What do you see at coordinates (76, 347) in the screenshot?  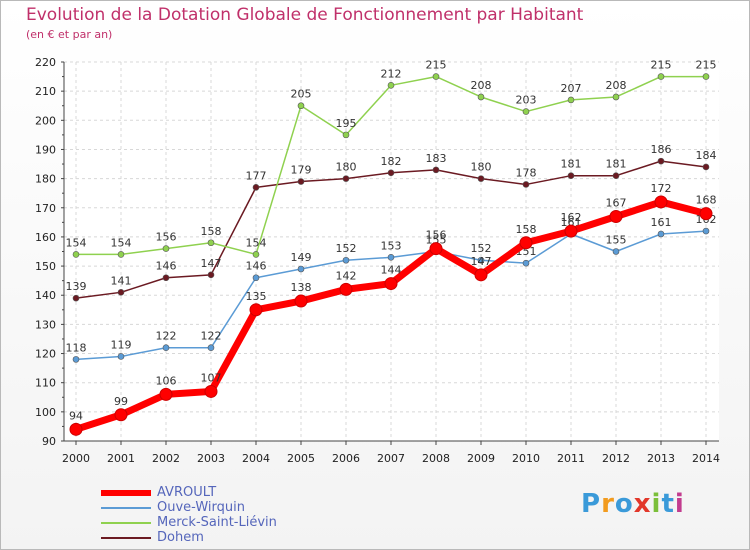 I see `data-label: 118` at bounding box center [76, 347].